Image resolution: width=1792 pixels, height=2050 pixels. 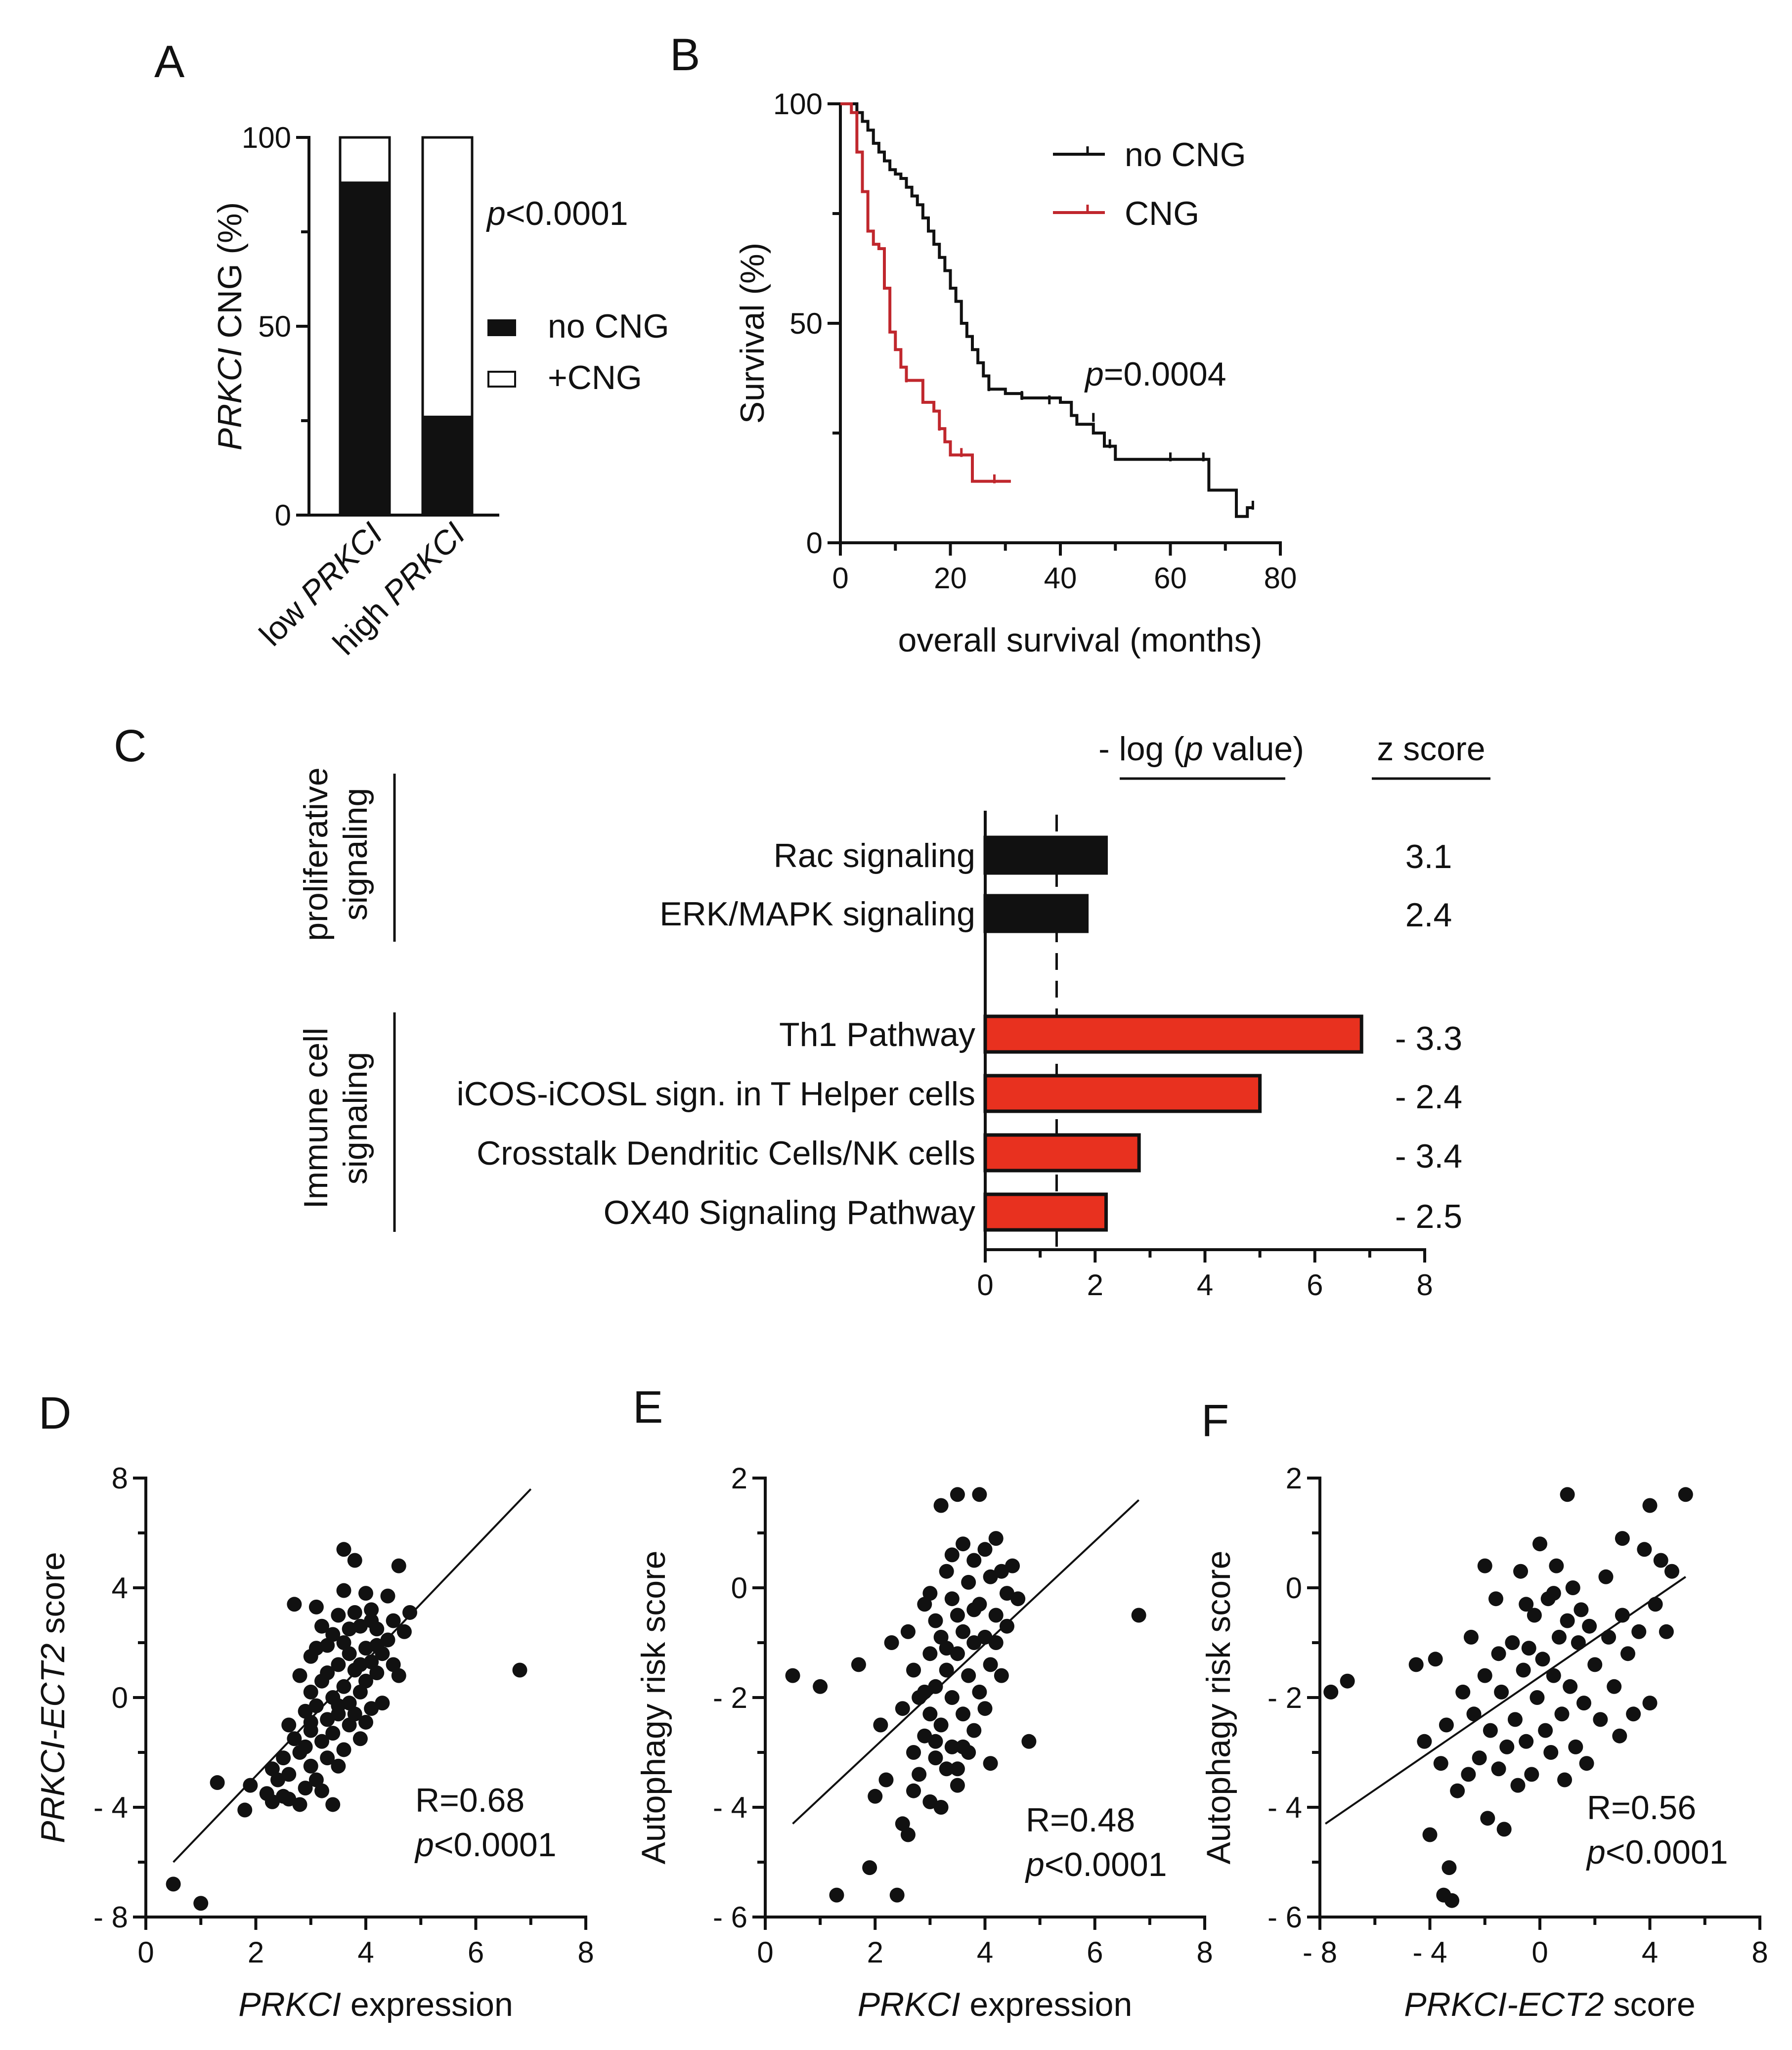 What do you see at coordinates (654, 1708) in the screenshot?
I see `e-y-axis-label: Autophagy risk score` at bounding box center [654, 1708].